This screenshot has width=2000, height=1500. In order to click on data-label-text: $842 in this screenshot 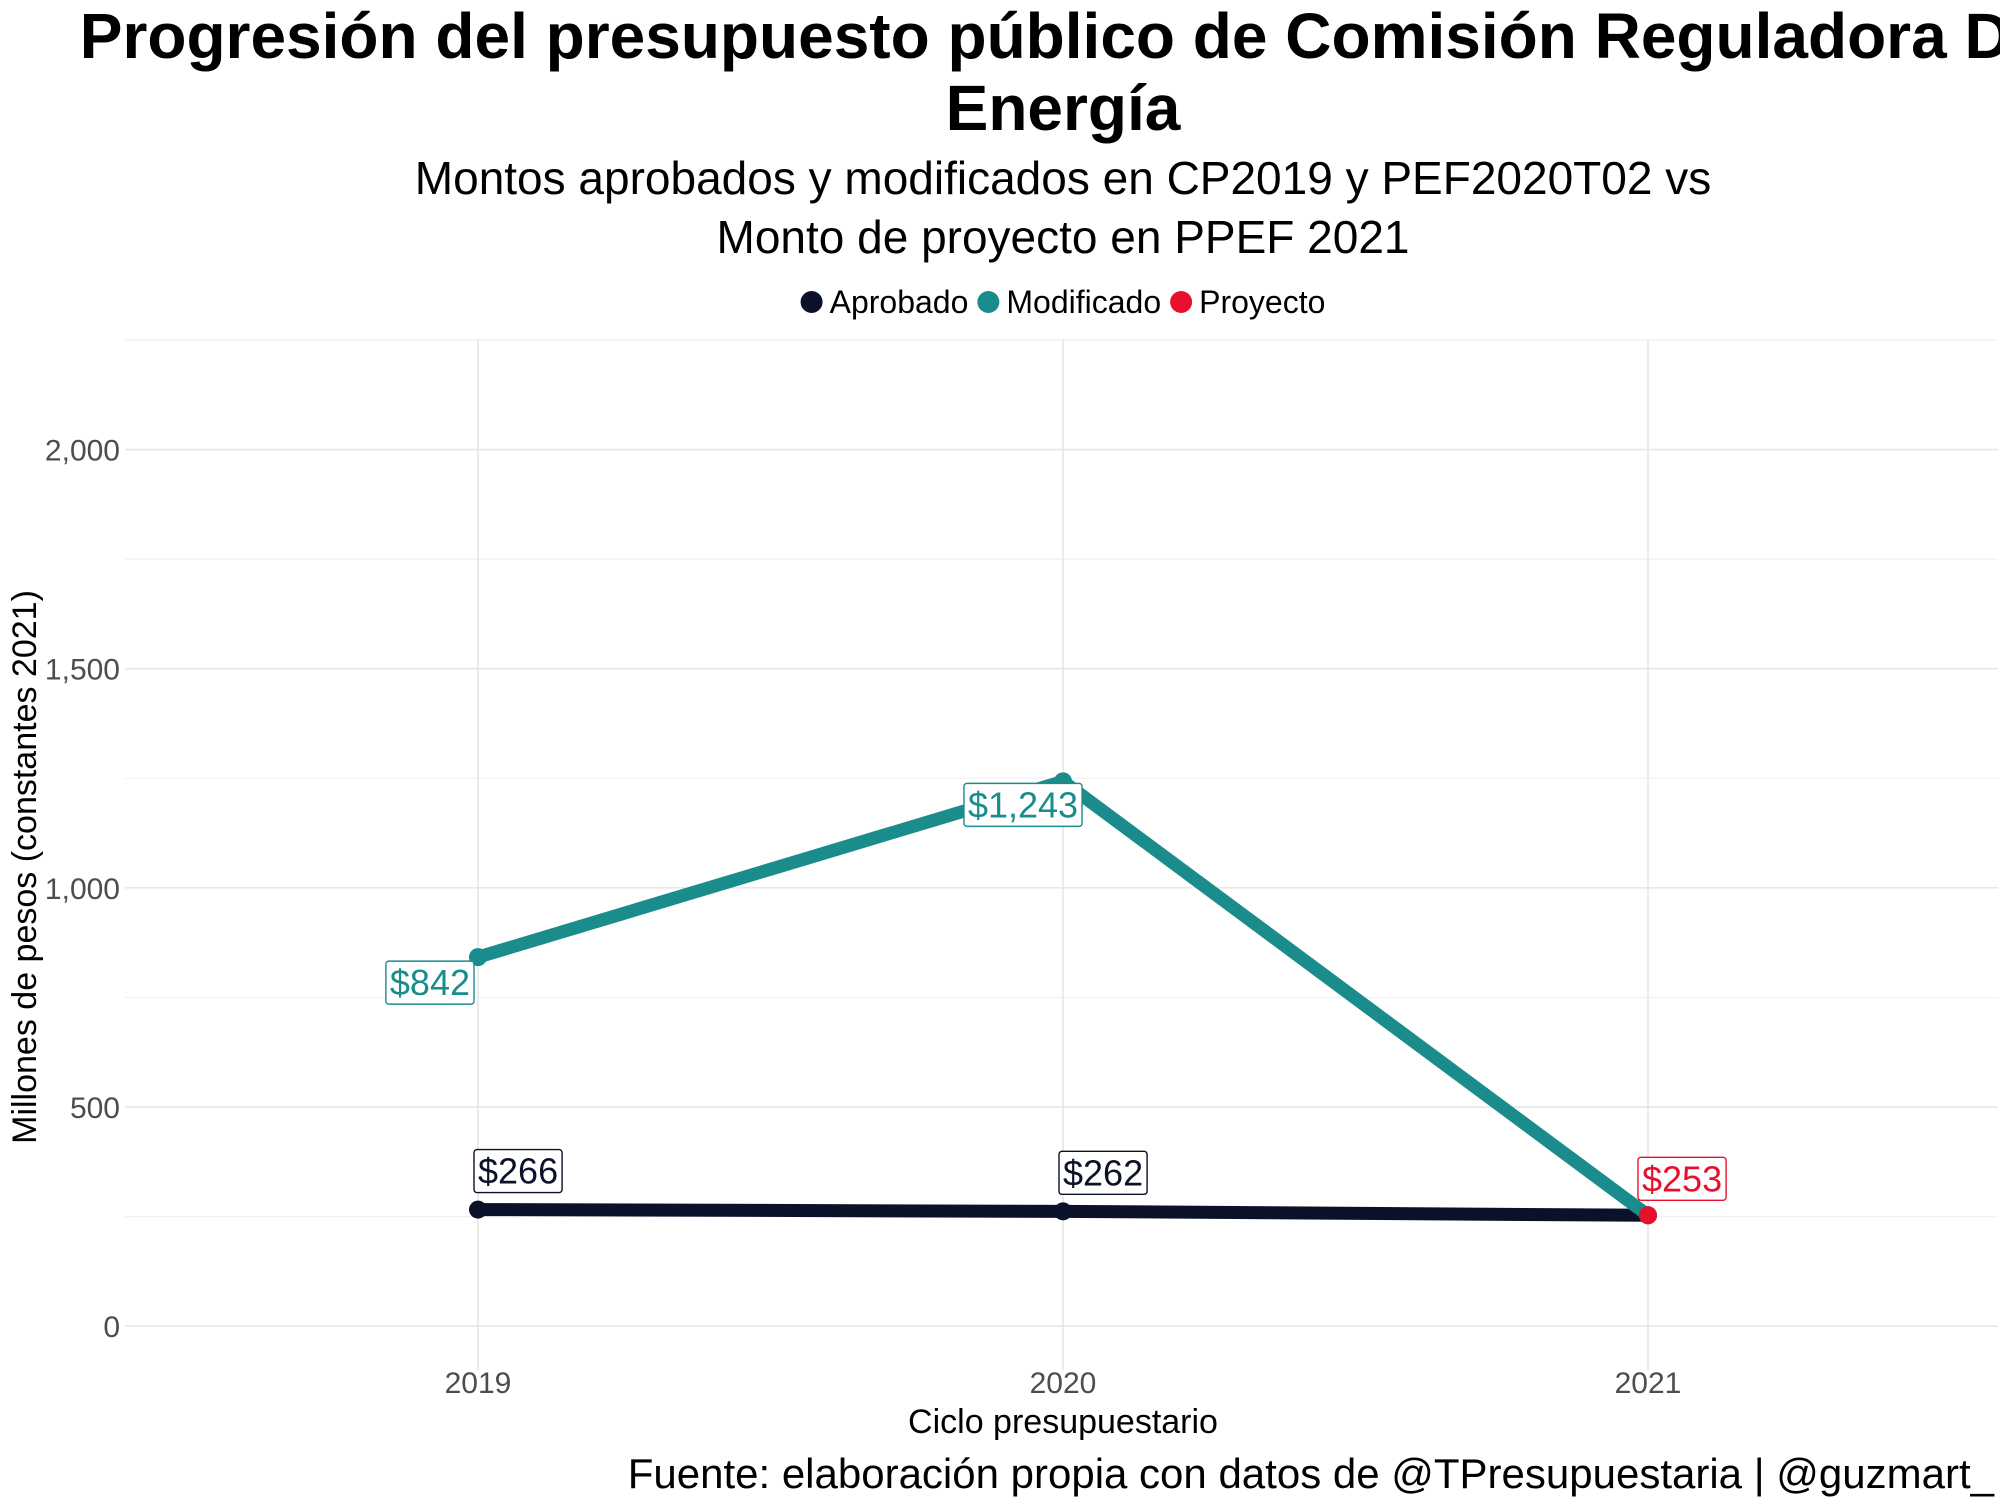, I will do `click(430, 982)`.